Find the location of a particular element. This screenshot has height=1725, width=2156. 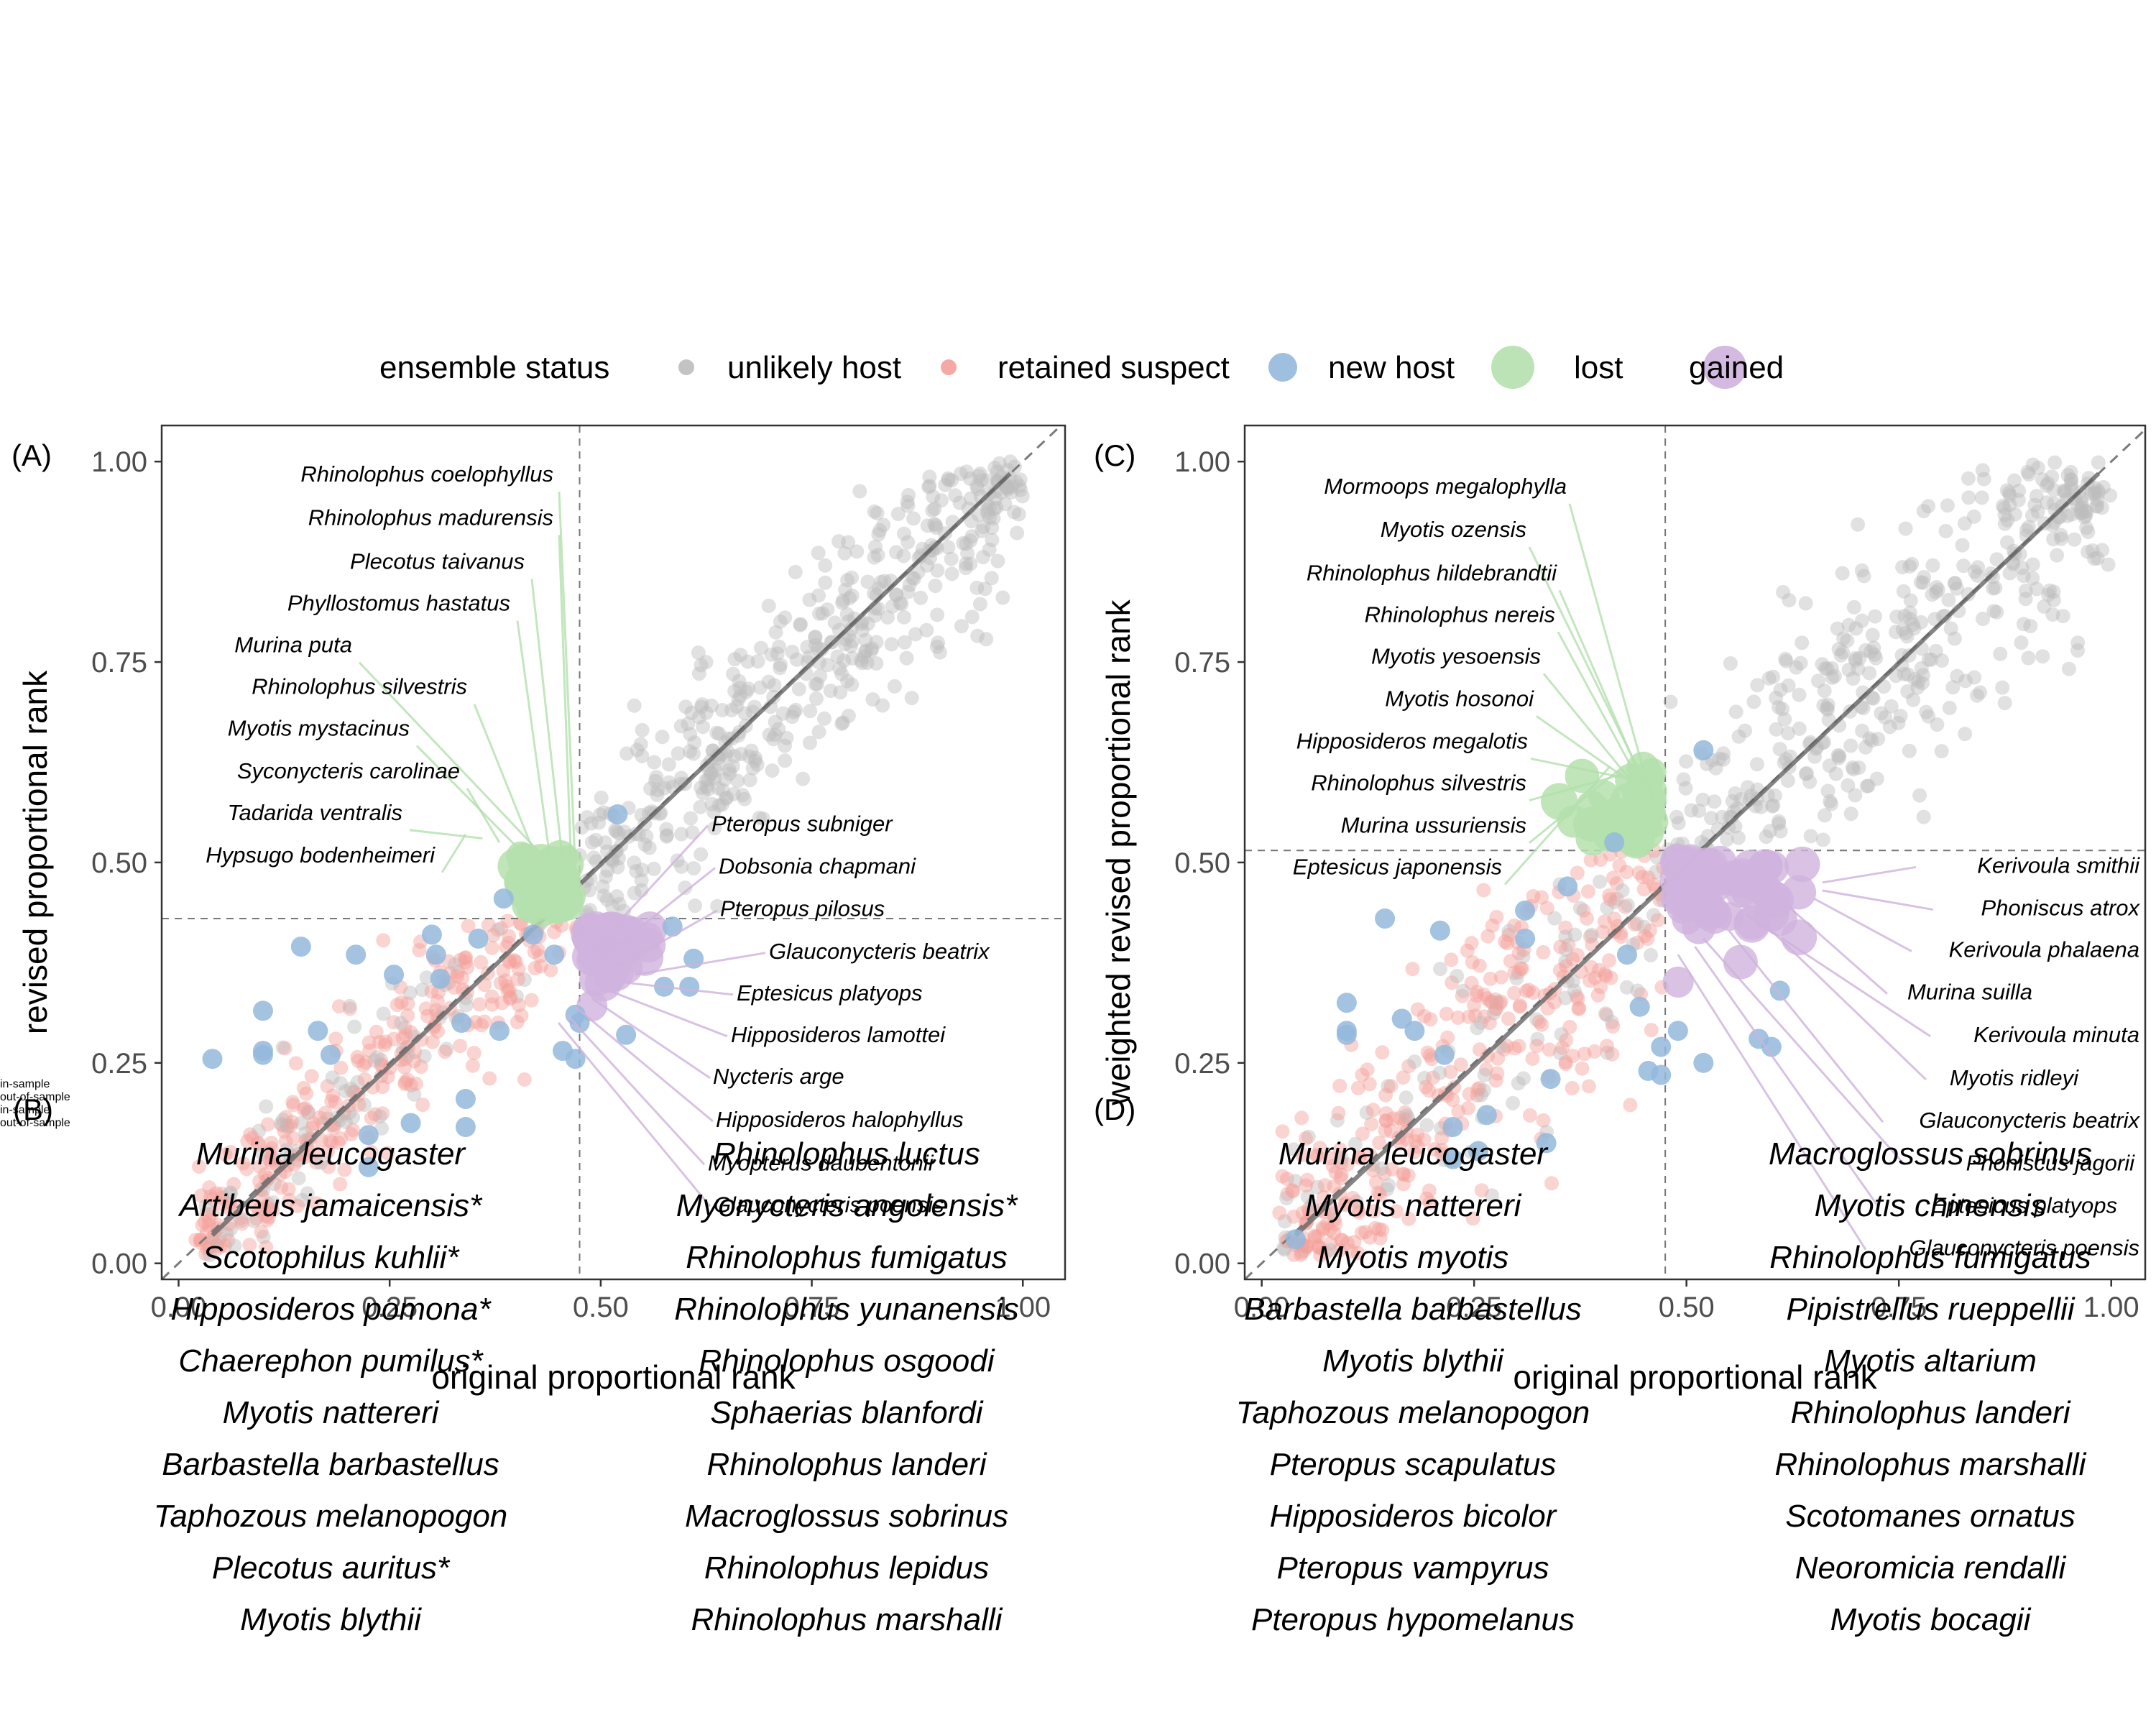

x-tick-label: 0.00 is located at coordinates (1262, 1307).